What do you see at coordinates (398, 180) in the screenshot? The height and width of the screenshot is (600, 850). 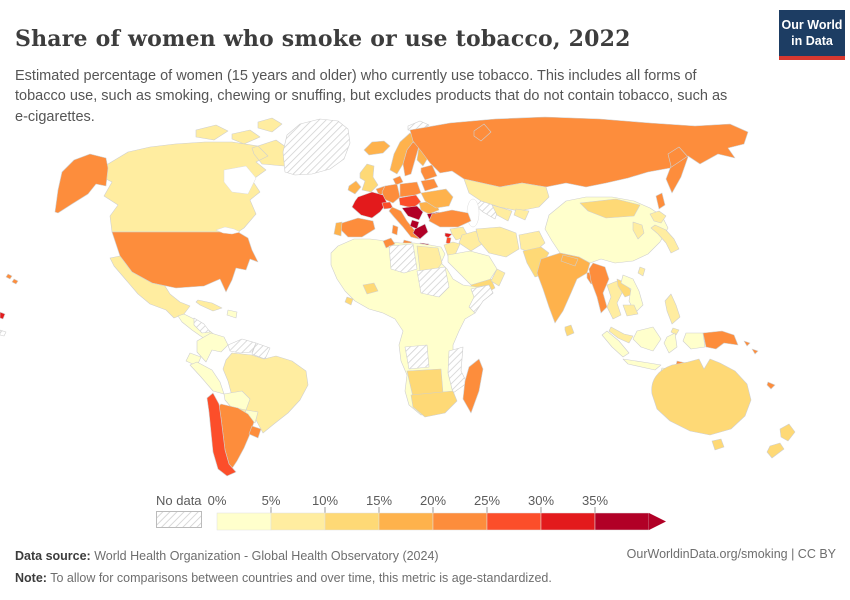 I see `country-denmark` at bounding box center [398, 180].